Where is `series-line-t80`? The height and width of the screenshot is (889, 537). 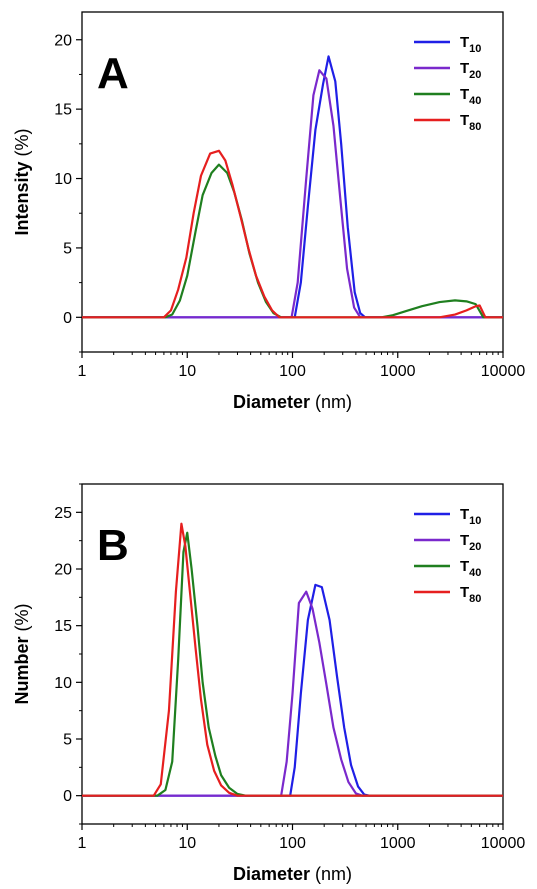 series-line-t80 is located at coordinates (292, 234).